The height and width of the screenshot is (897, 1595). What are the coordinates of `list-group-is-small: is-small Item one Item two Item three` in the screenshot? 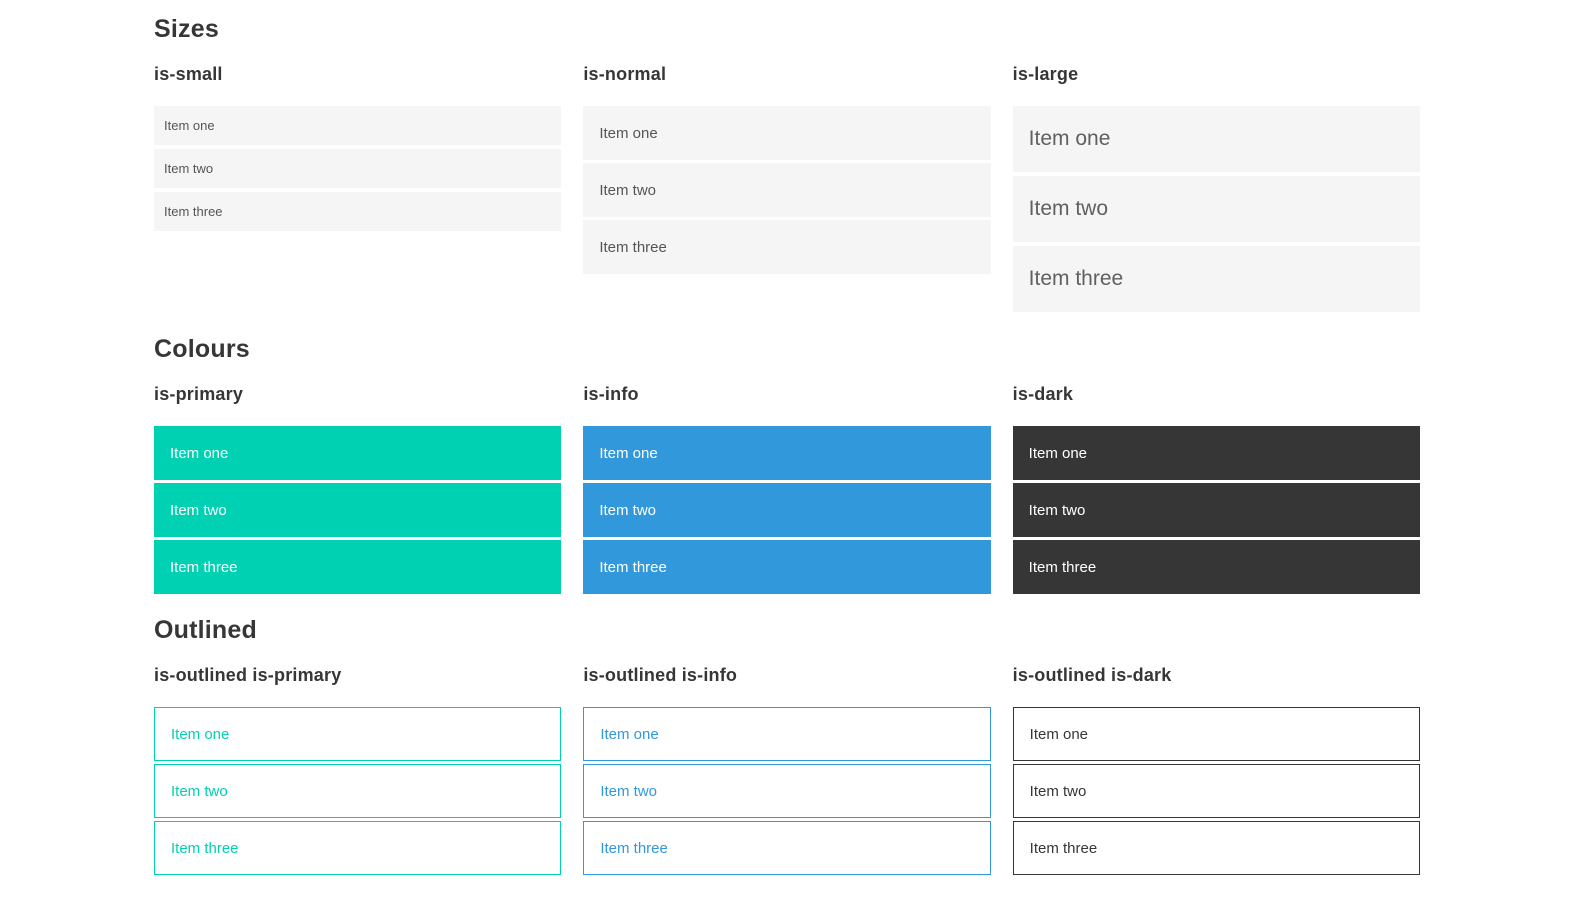 It's located at (358, 189).